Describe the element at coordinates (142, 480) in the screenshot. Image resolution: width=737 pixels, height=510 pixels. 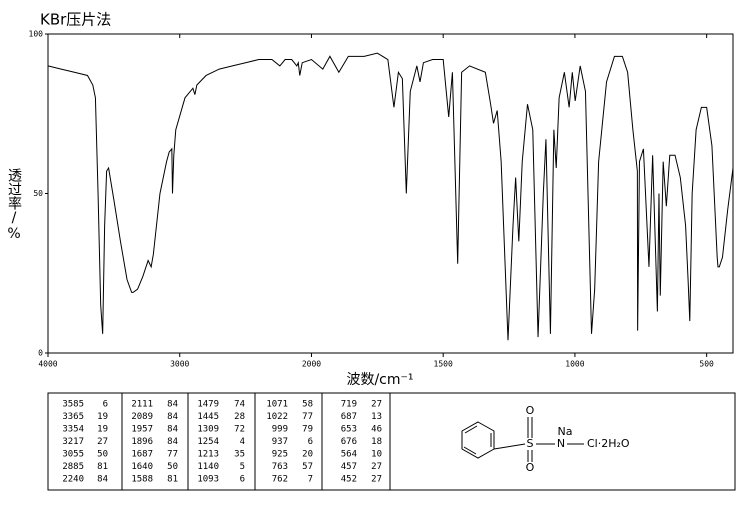
I see `table-cell: 1588` at that location.